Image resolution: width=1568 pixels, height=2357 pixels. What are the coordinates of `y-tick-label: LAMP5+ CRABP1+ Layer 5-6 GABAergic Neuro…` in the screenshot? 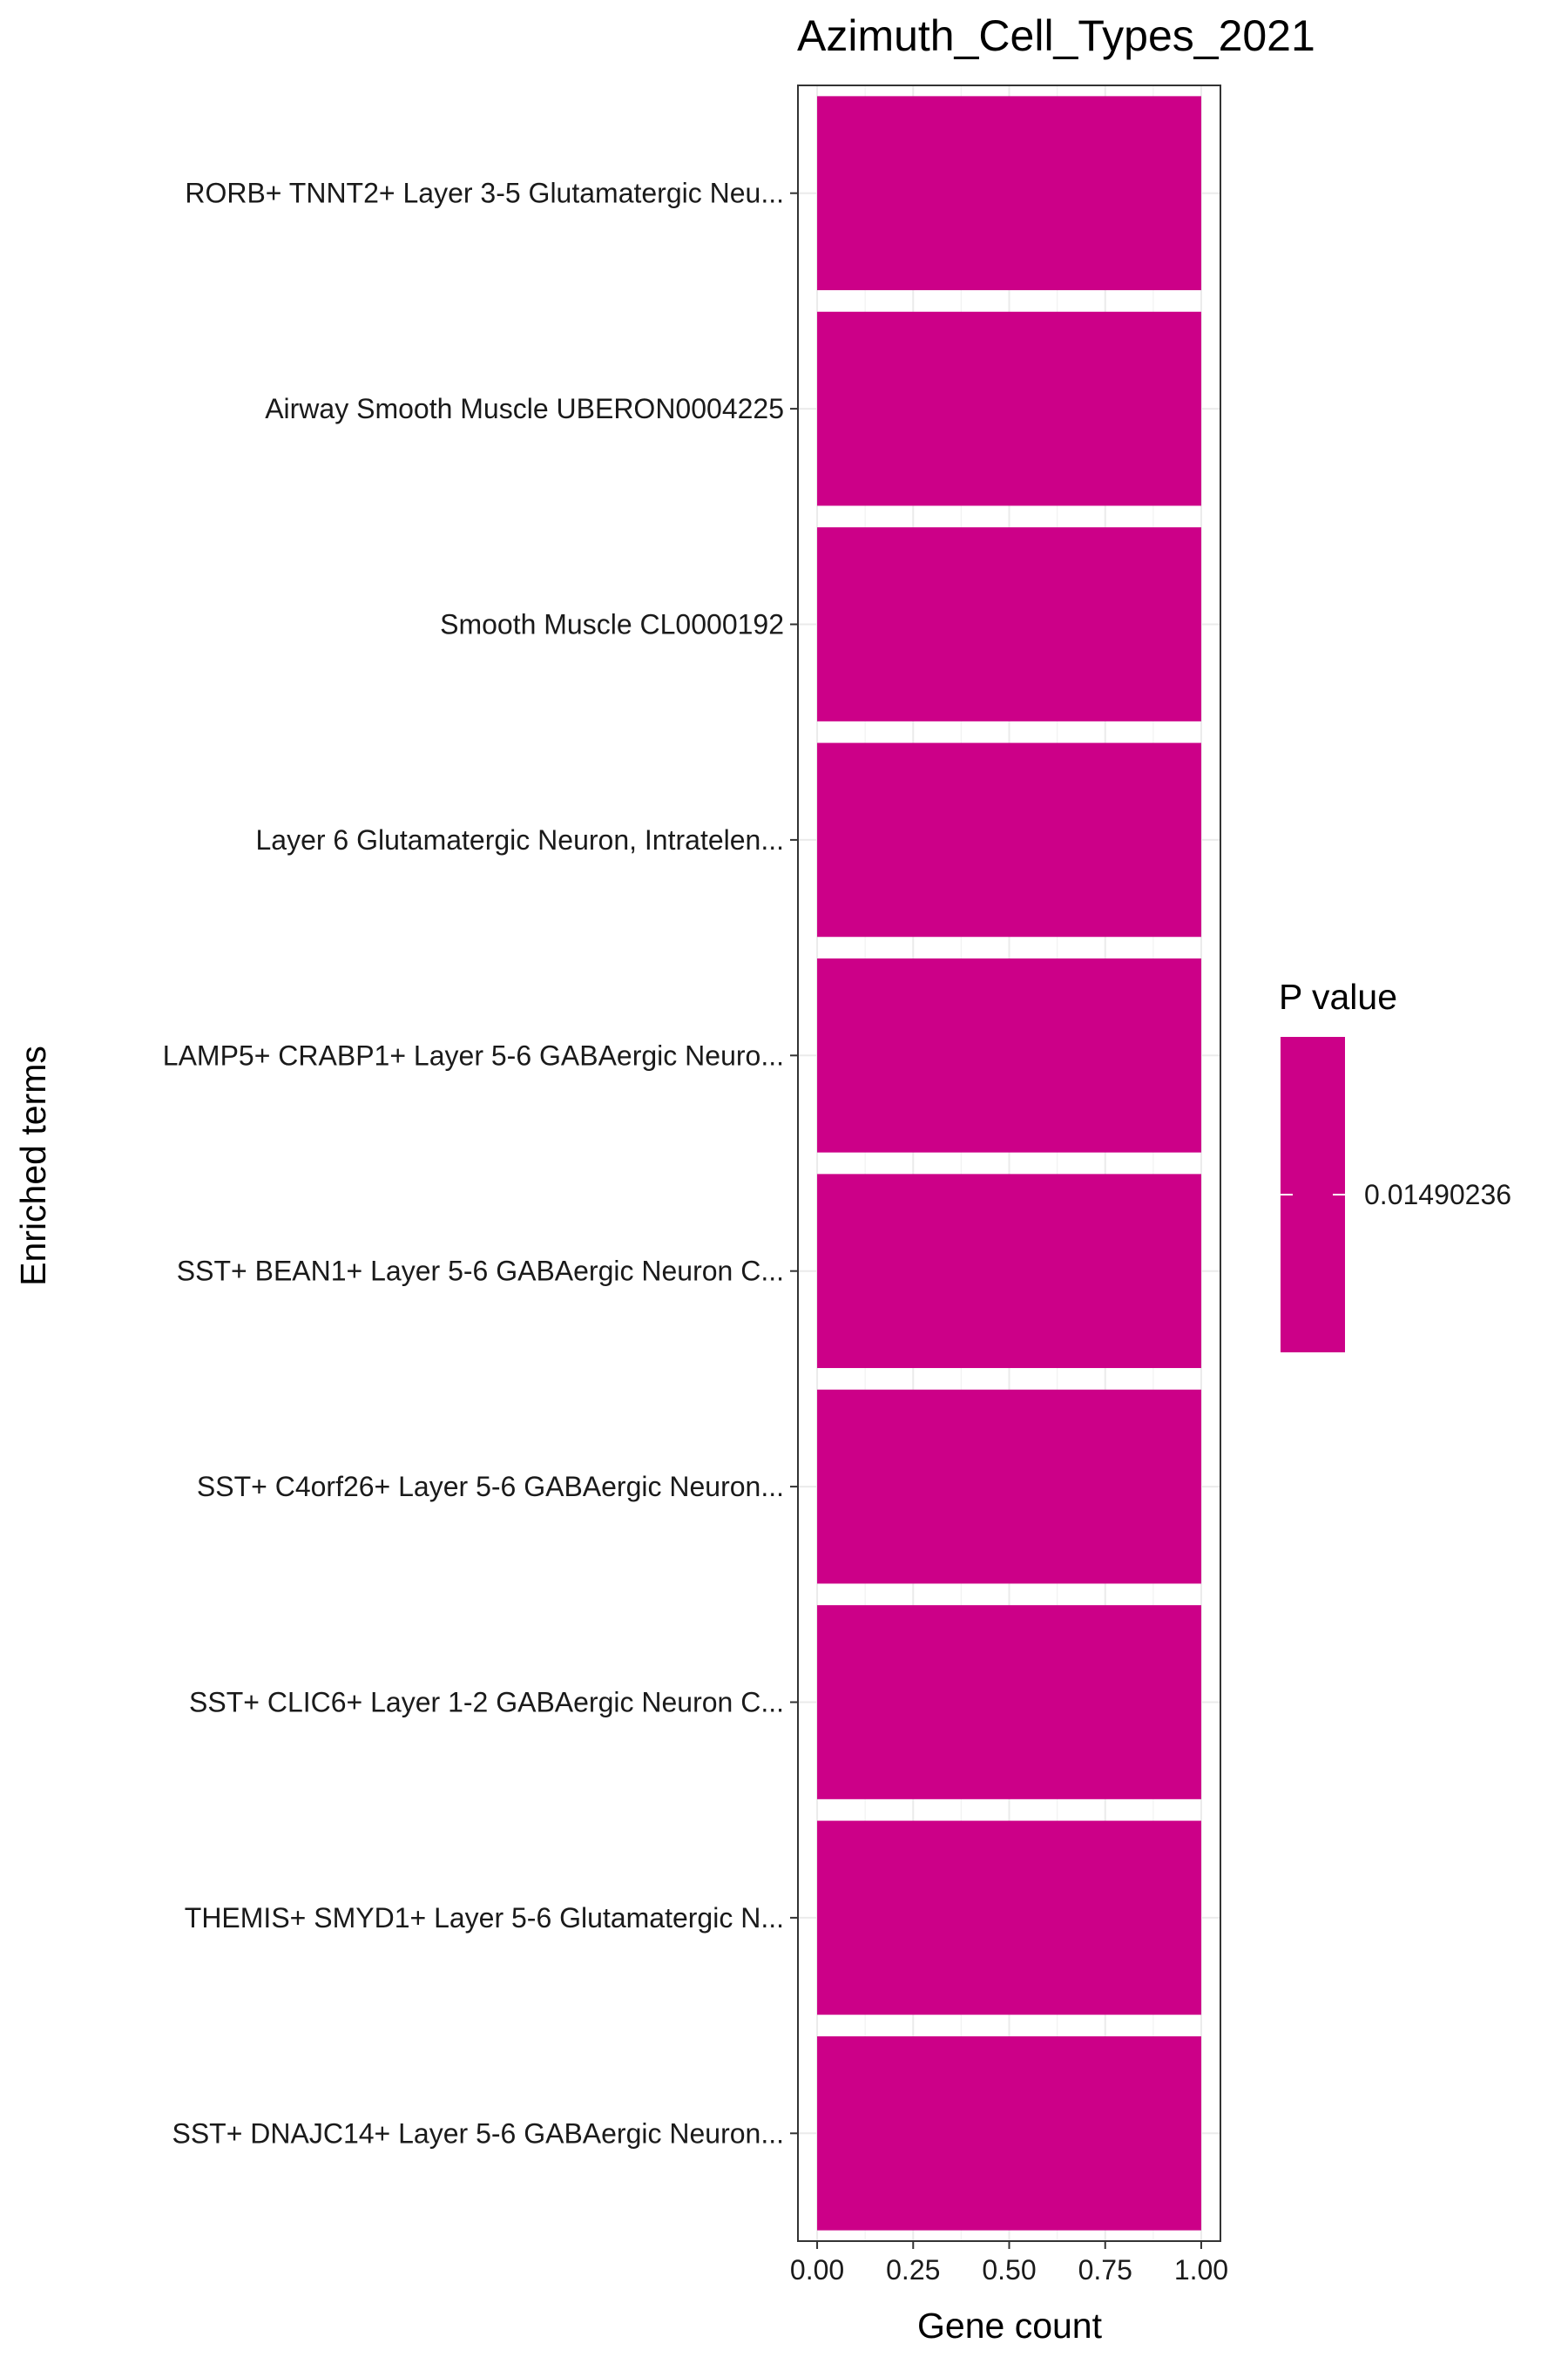 It's located at (474, 1055).